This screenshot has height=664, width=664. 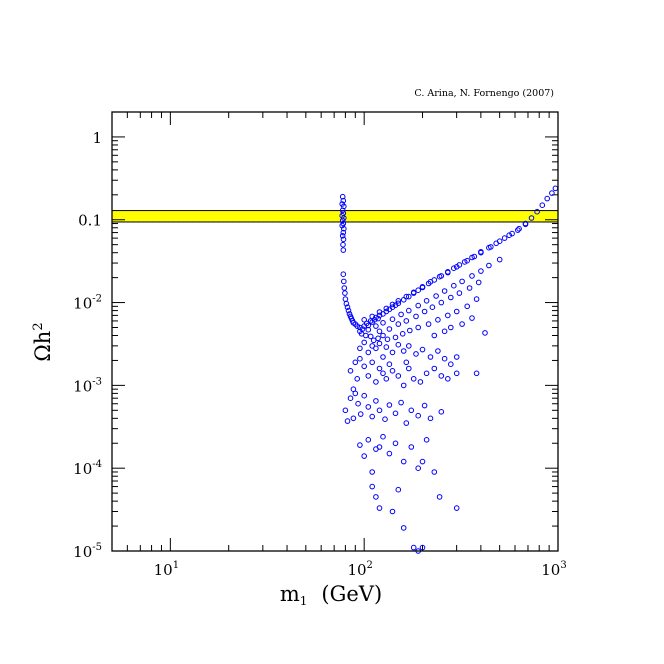 I want to click on y-axis-label: Ωh2, so click(x=43, y=341).